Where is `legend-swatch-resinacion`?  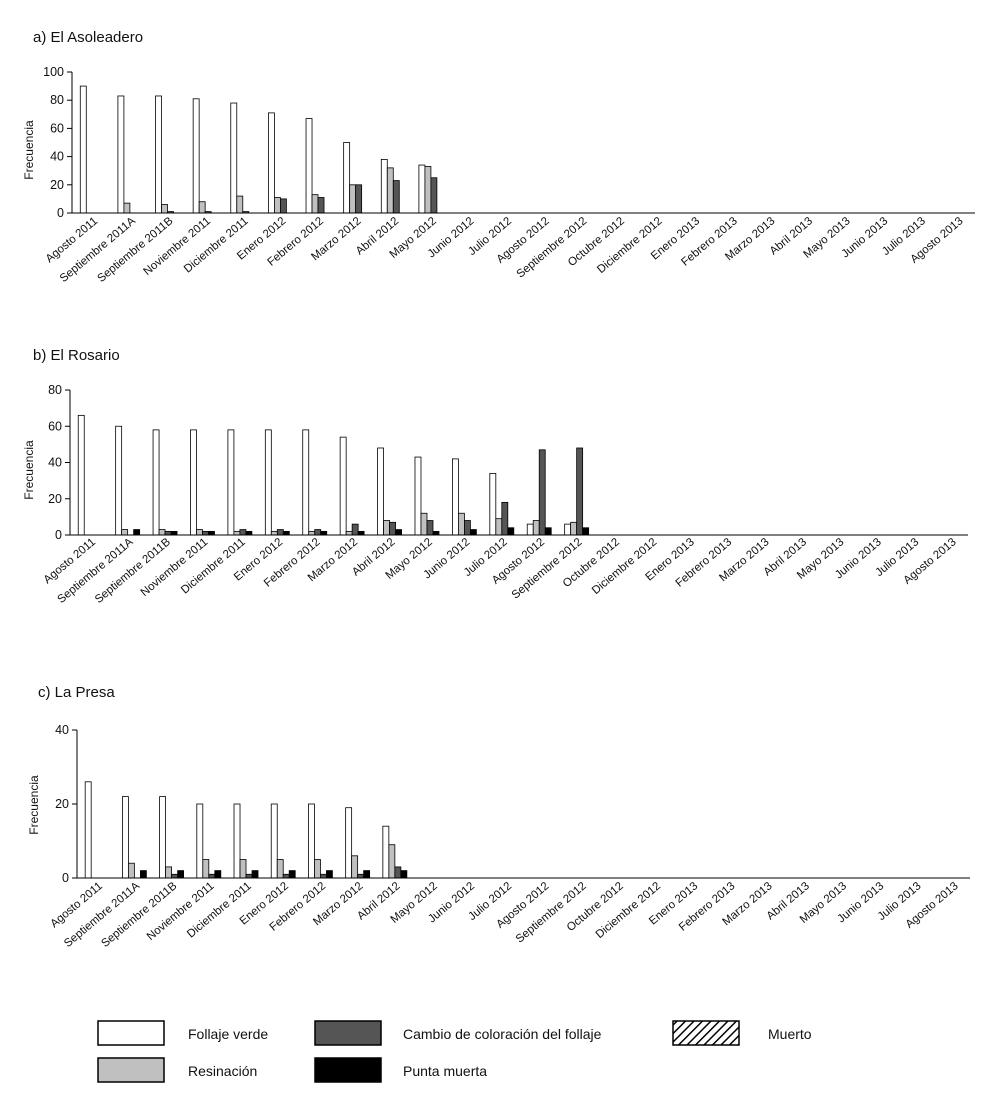 legend-swatch-resinacion is located at coordinates (131, 1070).